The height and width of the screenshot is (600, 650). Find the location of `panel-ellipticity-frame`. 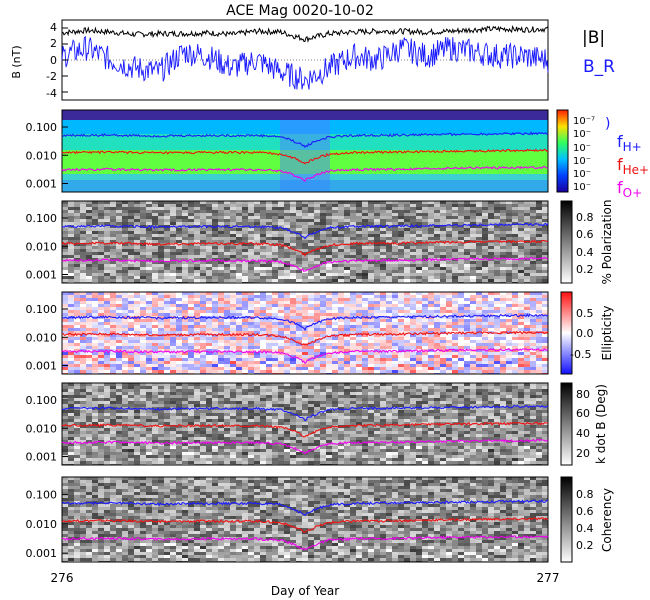

panel-ellipticity-frame is located at coordinates (305, 333).